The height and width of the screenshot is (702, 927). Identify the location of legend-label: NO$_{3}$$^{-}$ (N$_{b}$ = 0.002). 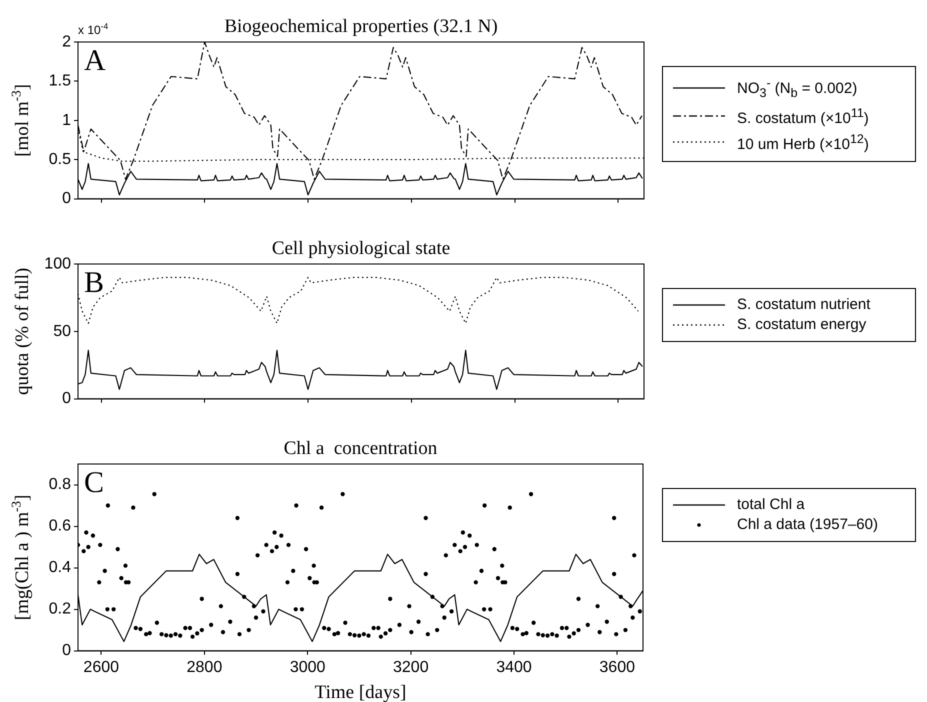
(797, 88).